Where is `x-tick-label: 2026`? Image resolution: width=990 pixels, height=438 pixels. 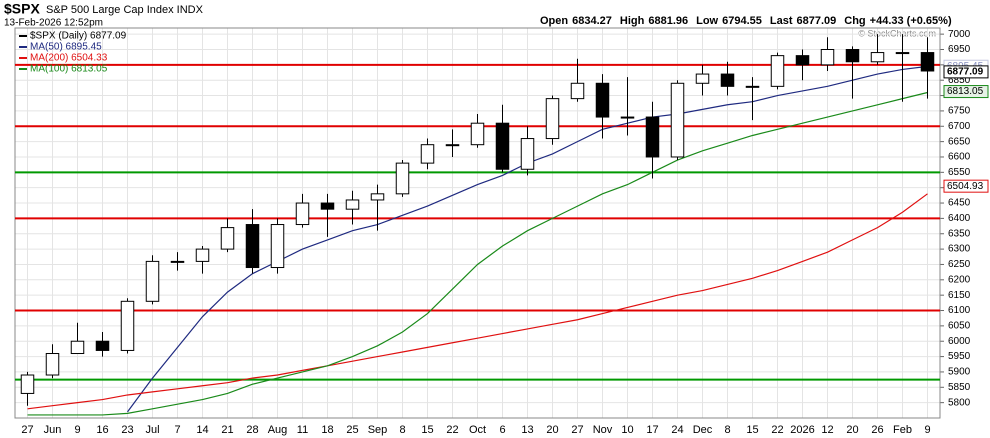 x-tick-label: 2026 is located at coordinates (802, 430).